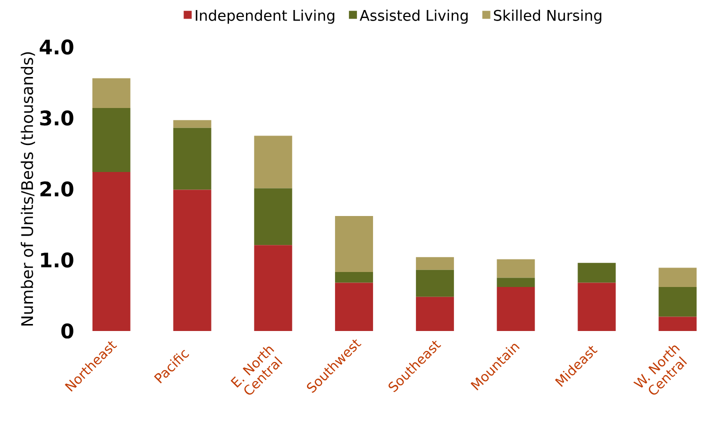 The image size is (719, 423). Describe the element at coordinates (57, 47) in the screenshot. I see `y-tick-label: 4.0` at that location.